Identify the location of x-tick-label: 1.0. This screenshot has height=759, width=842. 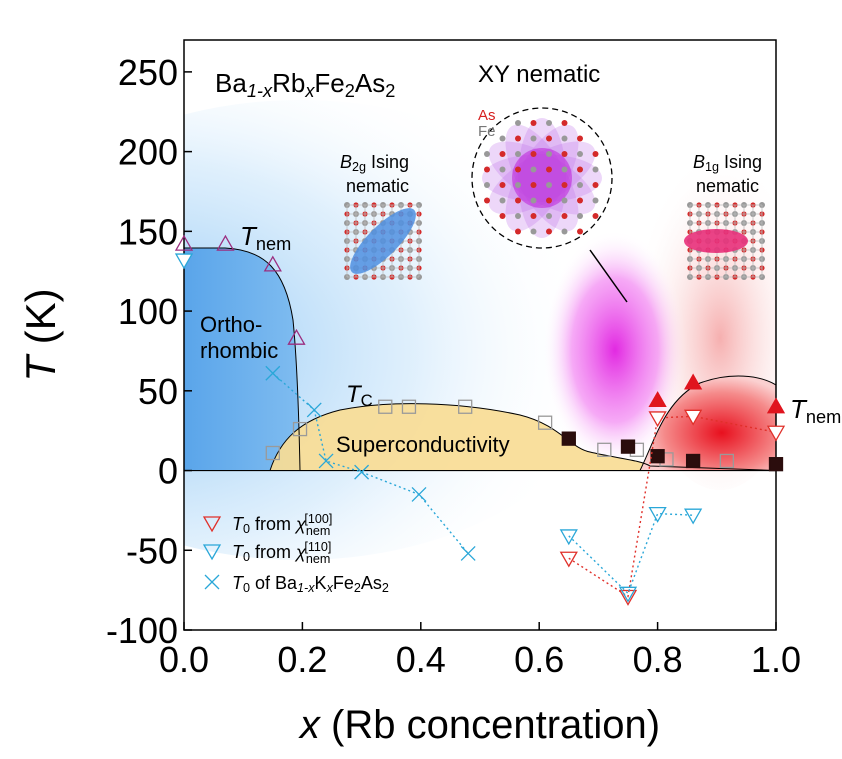
(776, 659).